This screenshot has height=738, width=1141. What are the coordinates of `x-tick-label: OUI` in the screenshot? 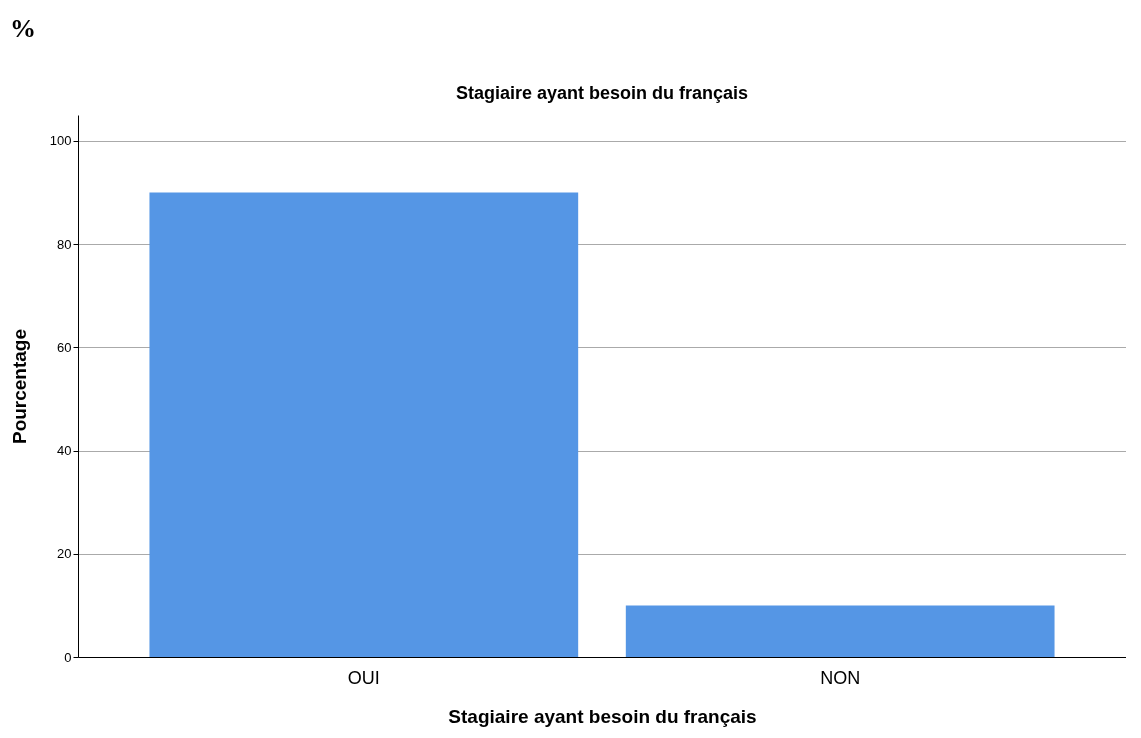 It's located at (363, 677).